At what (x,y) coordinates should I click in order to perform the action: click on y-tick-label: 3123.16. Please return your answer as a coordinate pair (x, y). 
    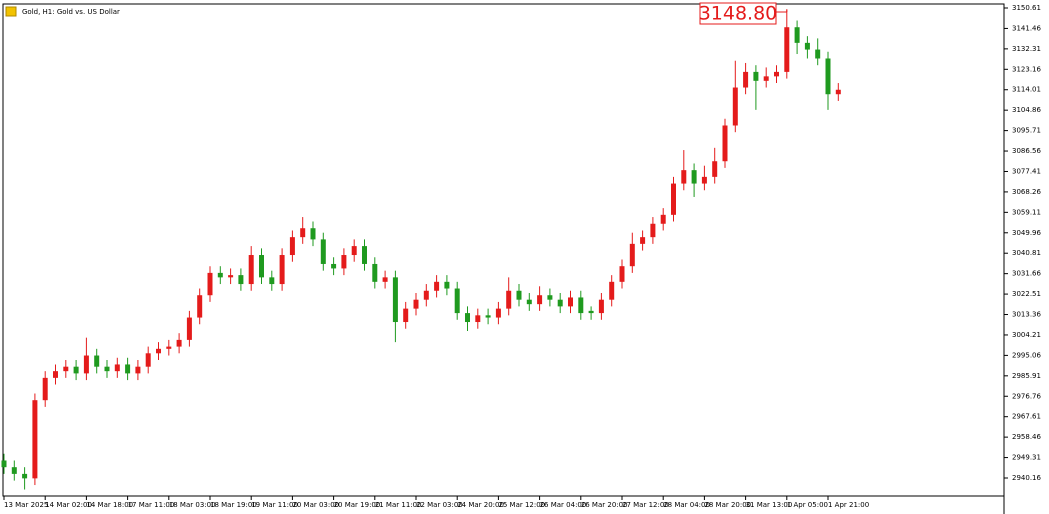
    Looking at the image, I should click on (1026, 69).